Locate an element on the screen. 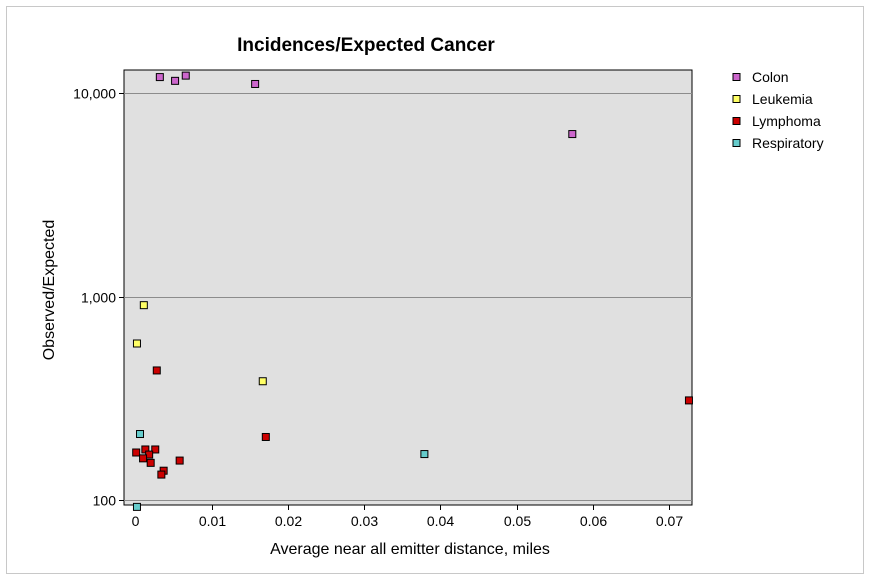 The width and height of the screenshot is (870, 585). x-tick-label: 0.03 is located at coordinates (364, 521).